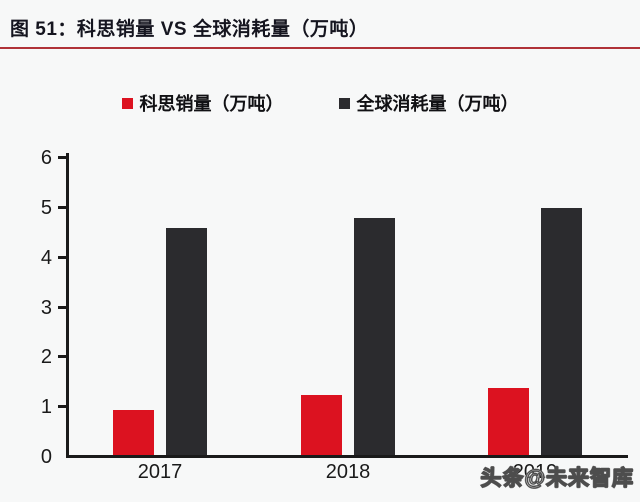  I want to click on watermark: 头条@未来智库, so click(557, 478).